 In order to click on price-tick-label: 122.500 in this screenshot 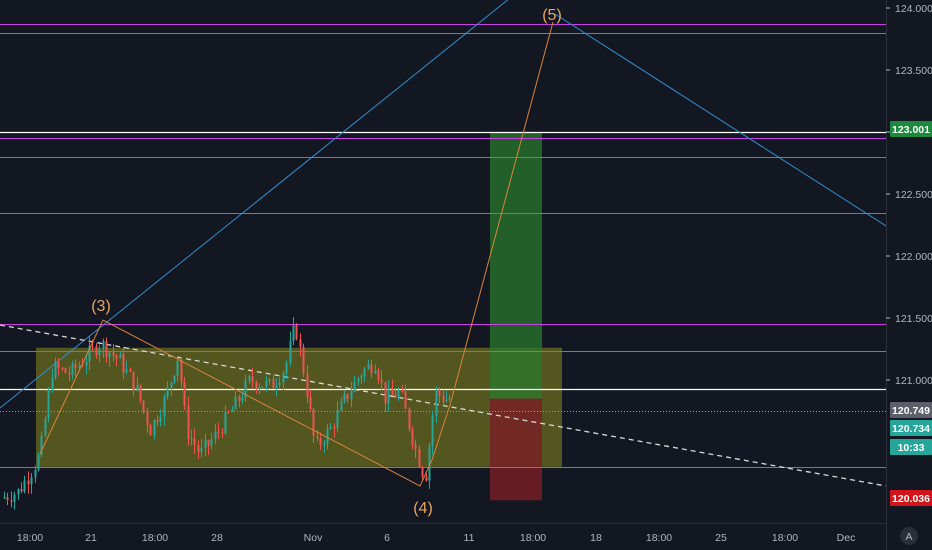, I will do `click(913, 195)`.